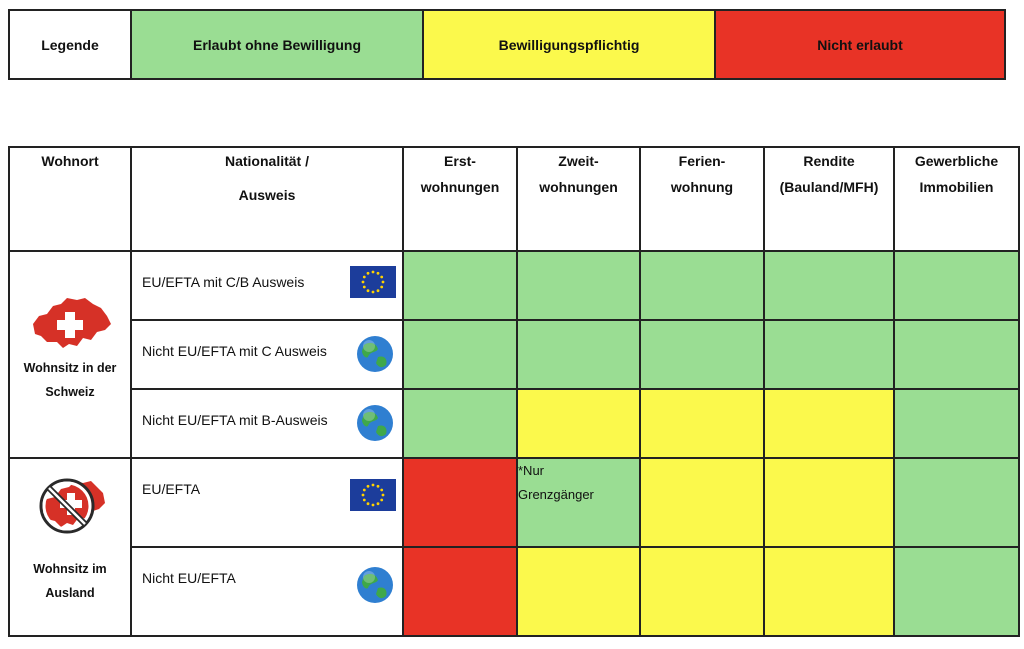 The width and height of the screenshot is (1024, 649). What do you see at coordinates (956, 199) in the screenshot?
I see `header-gewerbe: Gewerbliche Immobilien` at bounding box center [956, 199].